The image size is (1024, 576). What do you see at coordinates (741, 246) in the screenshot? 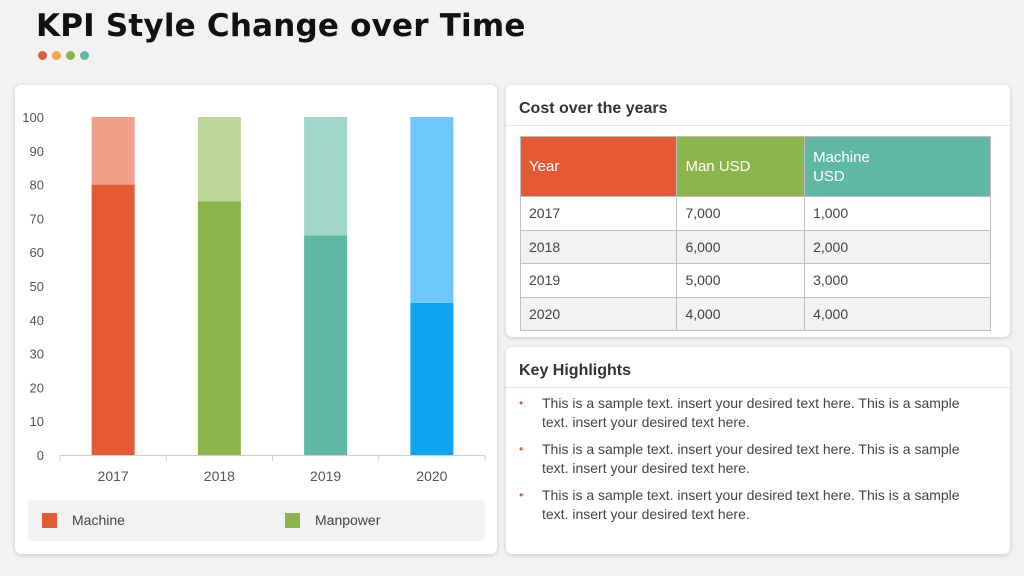
I see `table-cell: 6,000` at bounding box center [741, 246].